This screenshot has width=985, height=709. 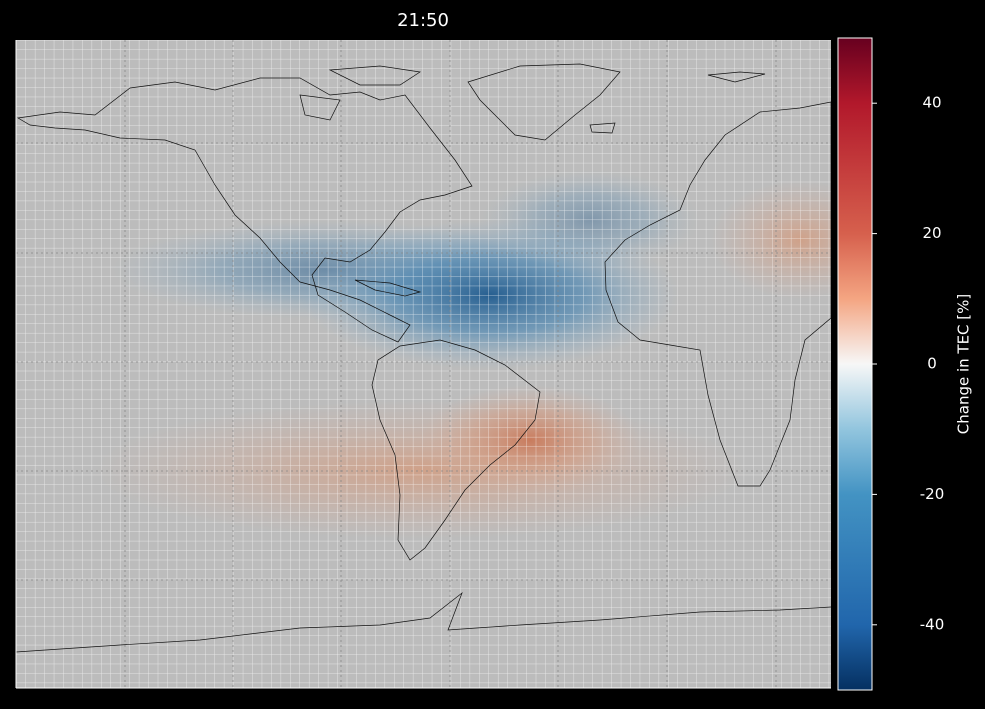 What do you see at coordinates (855, 364) in the screenshot?
I see `colorbar` at bounding box center [855, 364].